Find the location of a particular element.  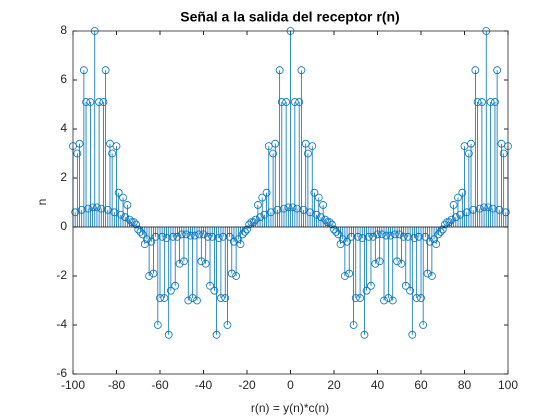

x-tick-label: -100 is located at coordinates (73, 385).